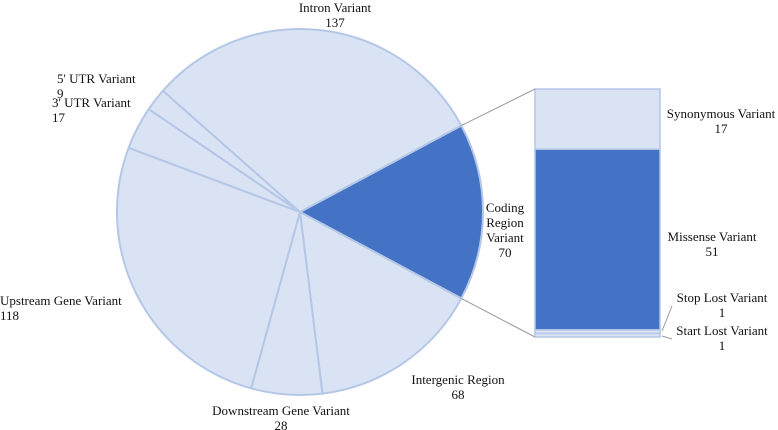 The image size is (778, 430). What do you see at coordinates (96, 78) in the screenshot?
I see `label-text: 5' UTR Variant` at bounding box center [96, 78].